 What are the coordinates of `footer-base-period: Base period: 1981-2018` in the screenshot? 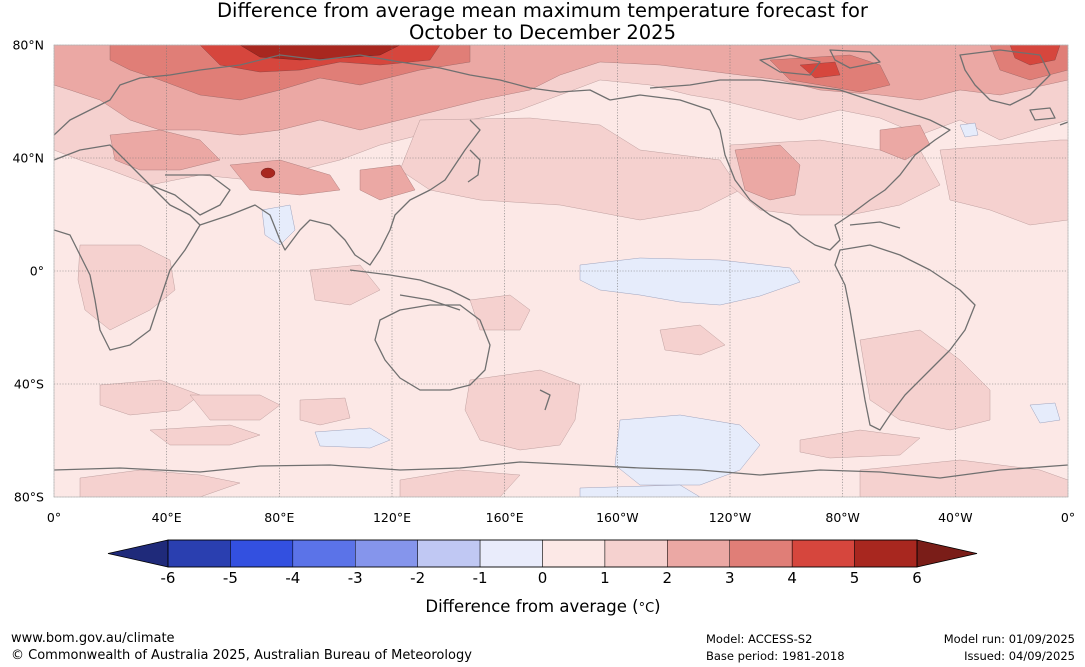 It's located at (775, 656).